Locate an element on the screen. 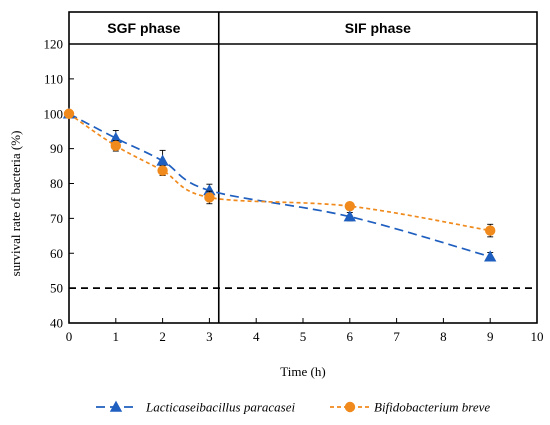 The image size is (550, 425). legend-label-b-breve: Bifidobacterium breve is located at coordinates (432, 407).